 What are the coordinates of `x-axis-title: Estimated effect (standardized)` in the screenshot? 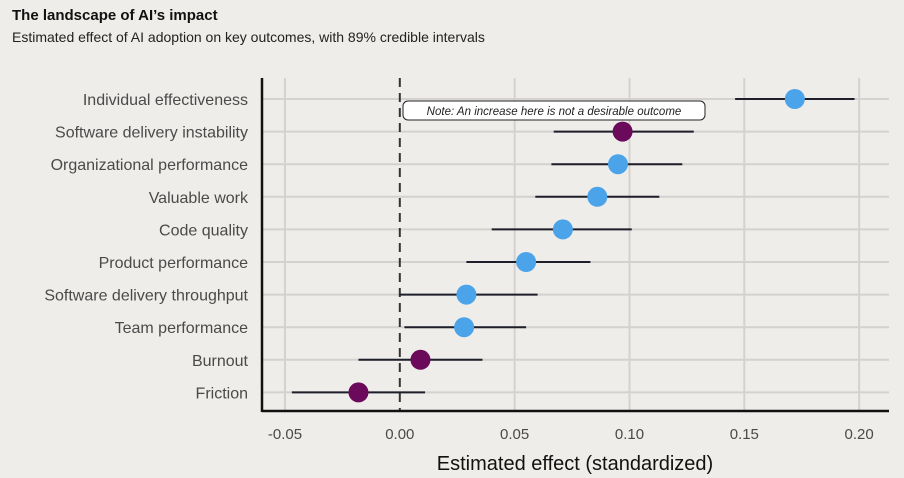 It's located at (575, 464).